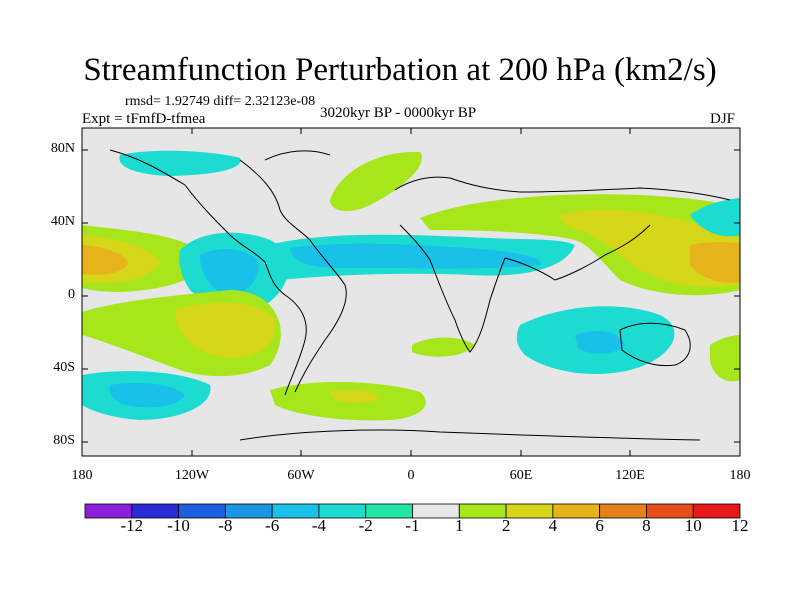 This screenshot has width=800, height=600. Describe the element at coordinates (506, 525) in the screenshot. I see `colorbar-label: 2` at that location.